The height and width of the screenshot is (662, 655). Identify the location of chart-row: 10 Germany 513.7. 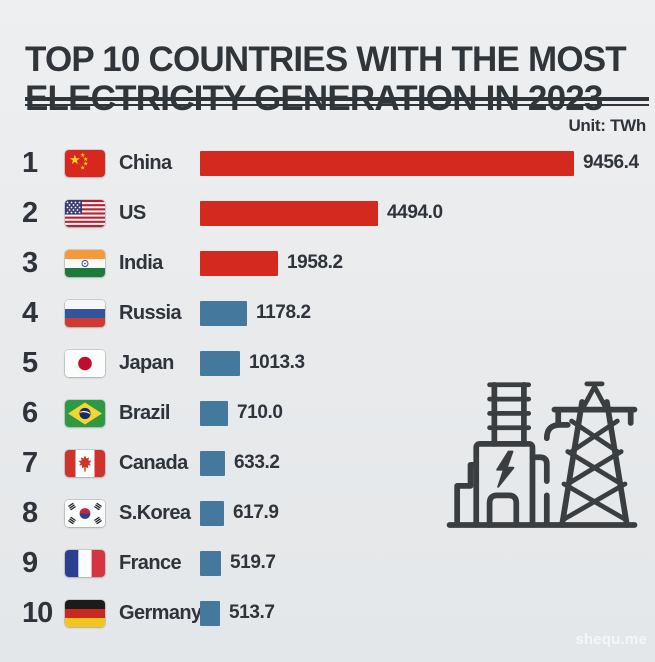
(327, 613).